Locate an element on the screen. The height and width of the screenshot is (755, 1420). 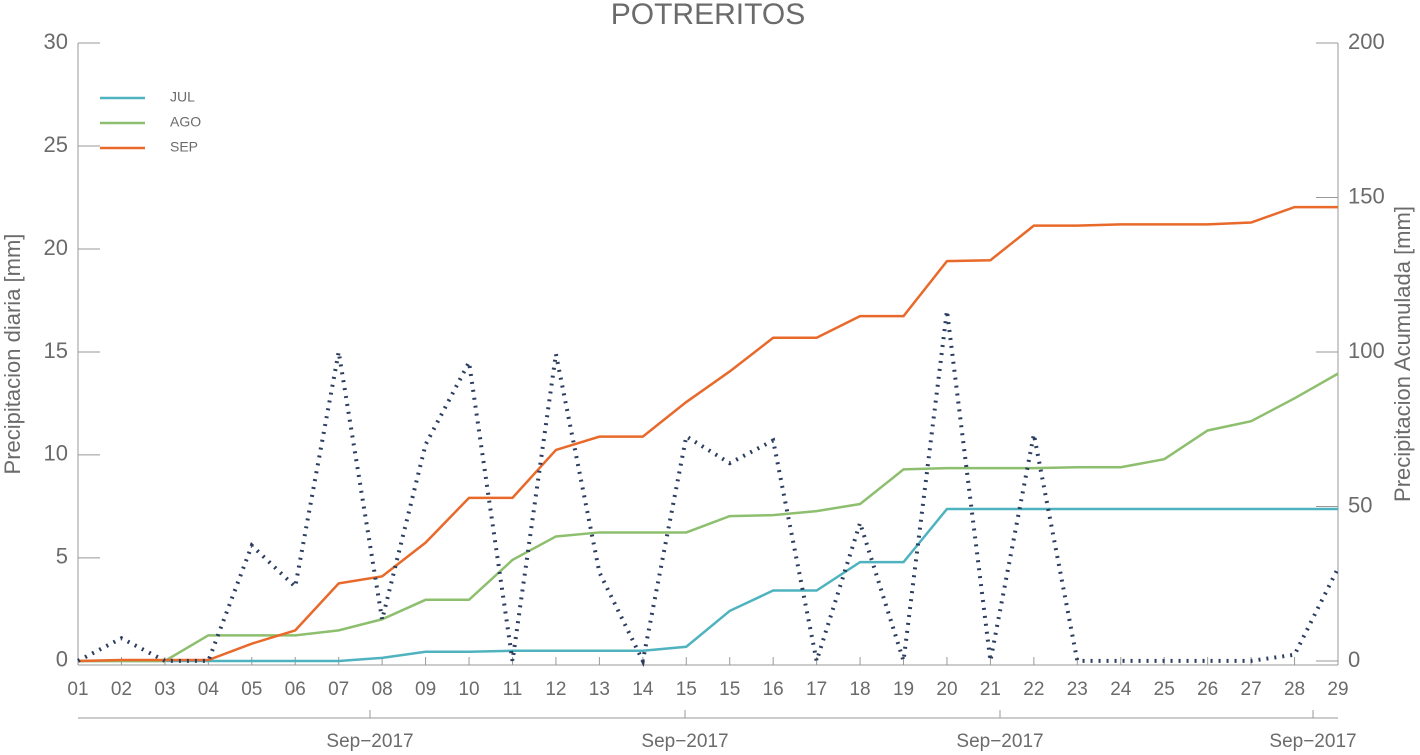
y2-tick-label: 100 is located at coordinates (1366, 350).